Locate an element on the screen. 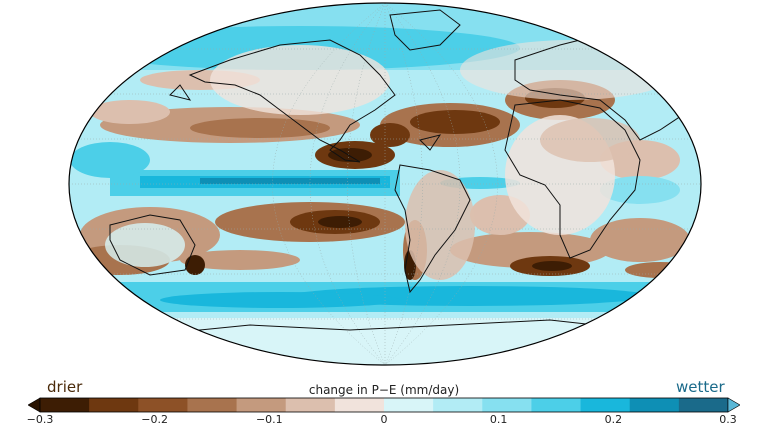 This screenshot has height=427, width=768. drier-label: drier is located at coordinates (65, 387).